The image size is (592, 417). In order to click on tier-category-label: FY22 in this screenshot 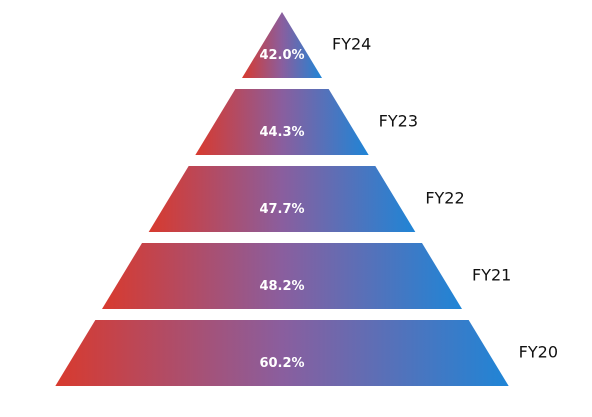, I will do `click(444, 198)`.